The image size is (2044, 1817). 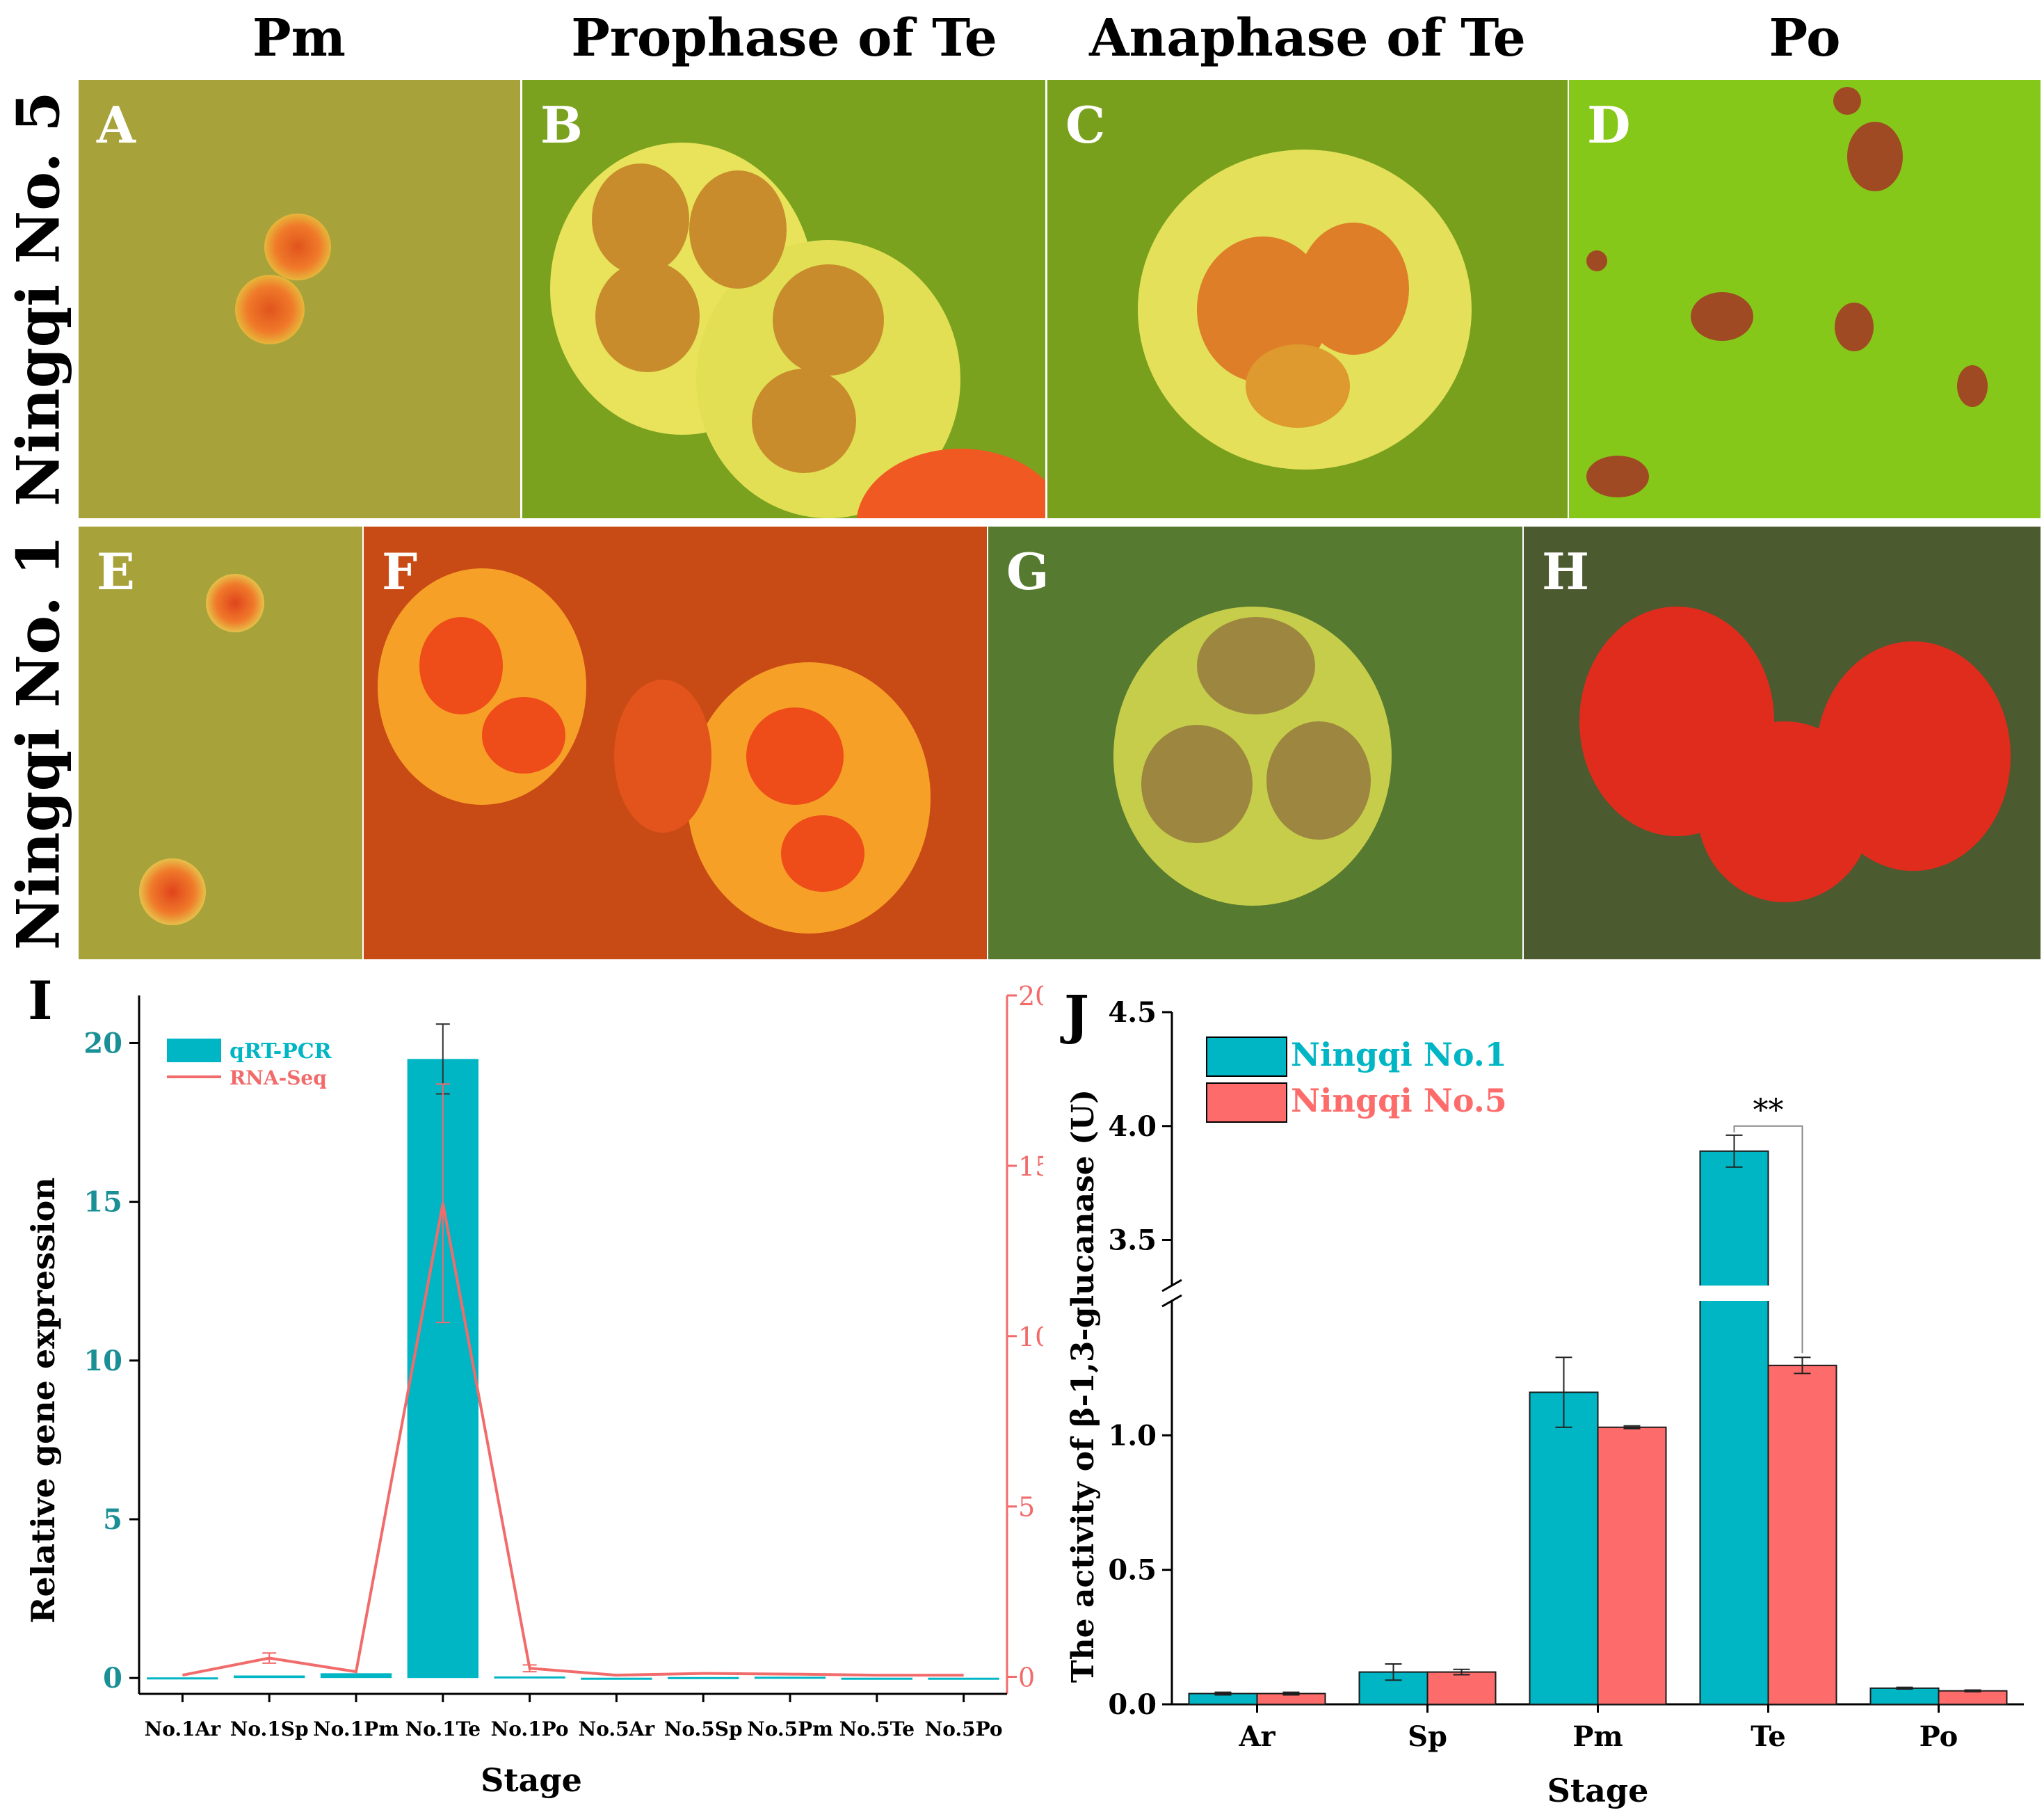 What do you see at coordinates (278, 1077) in the screenshot?
I see `legend-label-rna-seq: RNA-Seq` at bounding box center [278, 1077].